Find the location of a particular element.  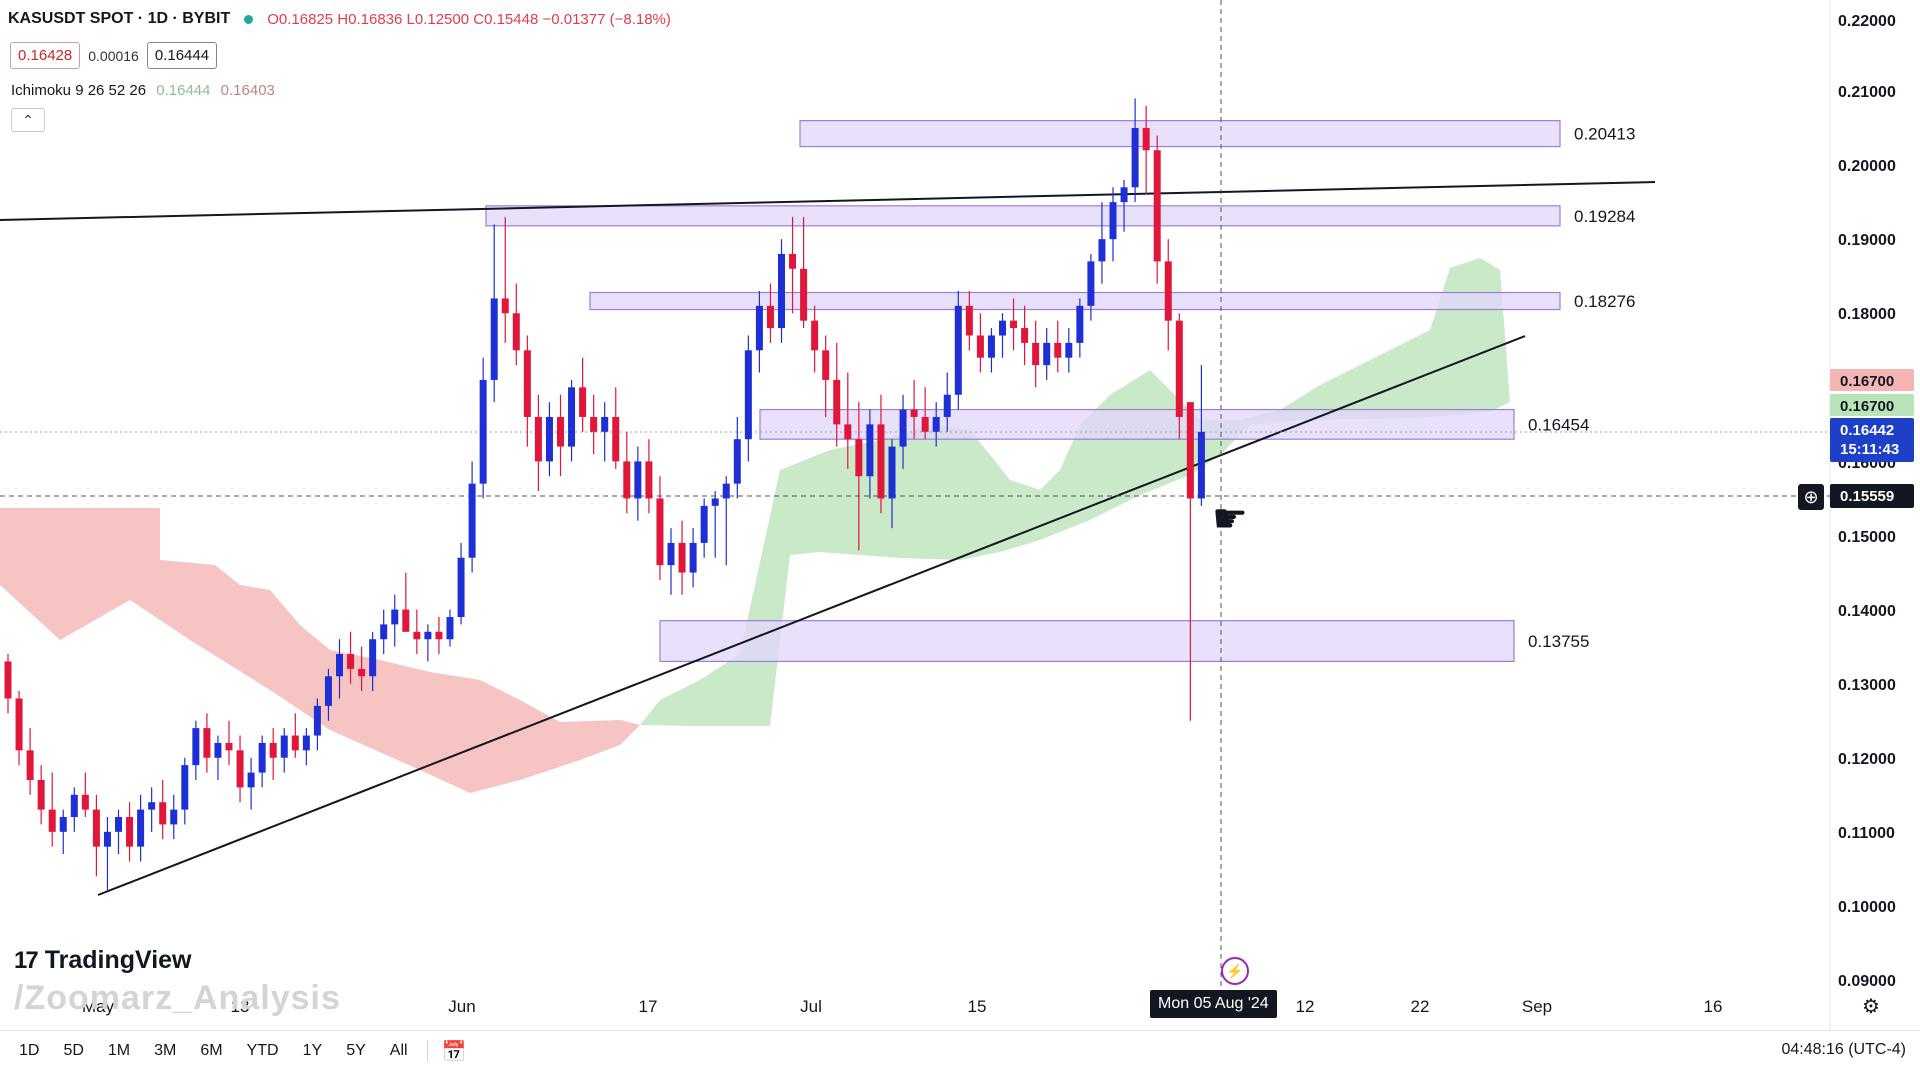

timeframe-1y: 1Y is located at coordinates (312, 1050).